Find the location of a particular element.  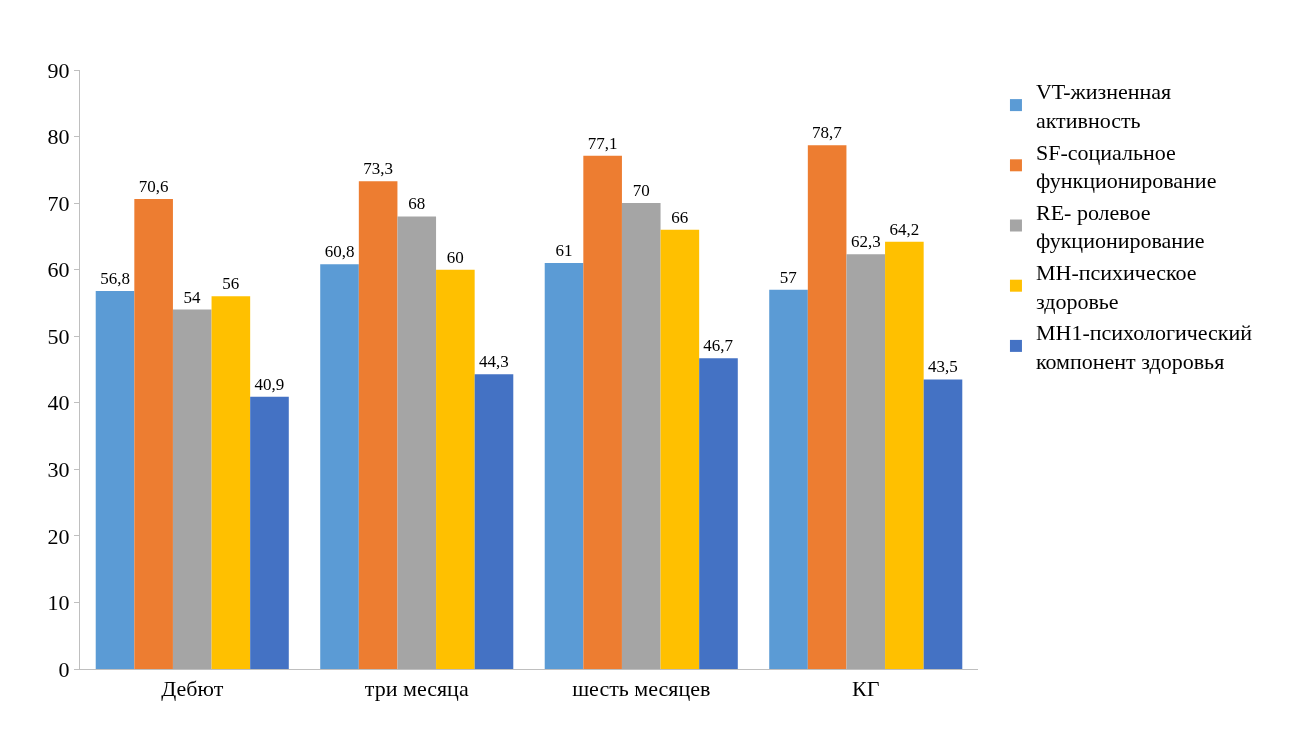

y-tick-label: 50 is located at coordinates (58, 336).